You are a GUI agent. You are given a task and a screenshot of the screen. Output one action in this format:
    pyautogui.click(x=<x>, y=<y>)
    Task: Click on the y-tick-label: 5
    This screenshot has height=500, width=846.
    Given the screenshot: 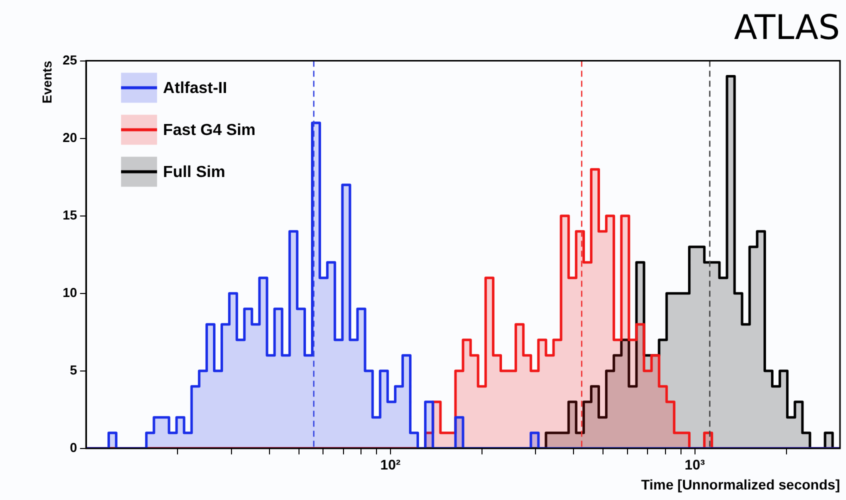 What is the action you would take?
    pyautogui.click(x=74, y=370)
    